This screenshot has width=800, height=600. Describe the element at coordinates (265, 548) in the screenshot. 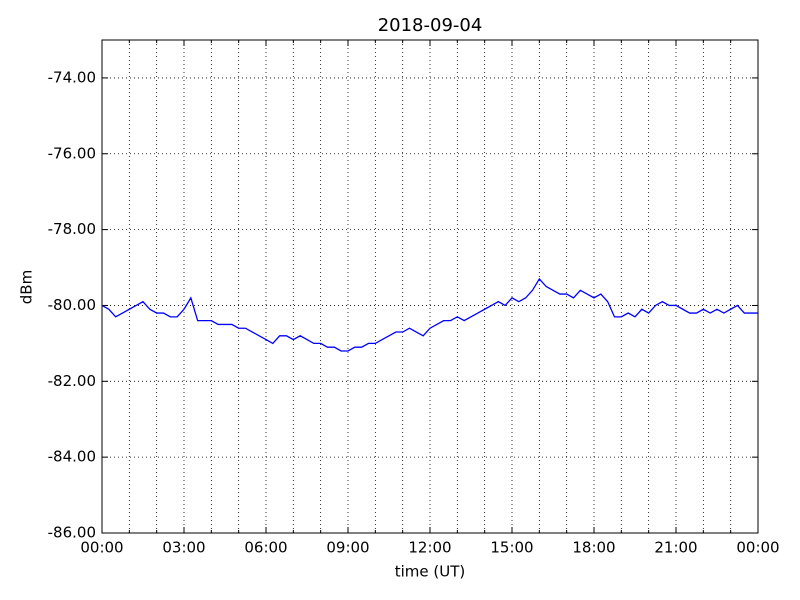

I see `x-tick-label: 06:00` at that location.